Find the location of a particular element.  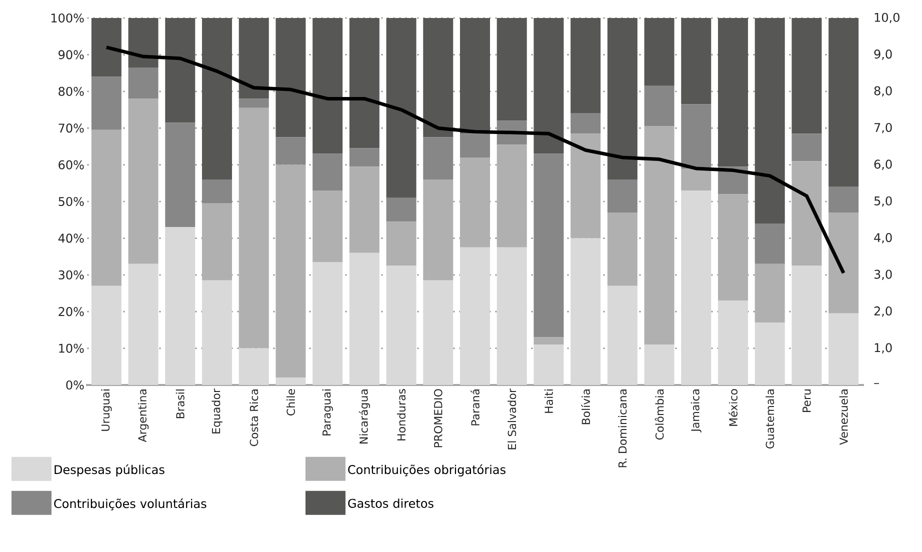

y2-tick-label: 8,0 is located at coordinates (883, 91).